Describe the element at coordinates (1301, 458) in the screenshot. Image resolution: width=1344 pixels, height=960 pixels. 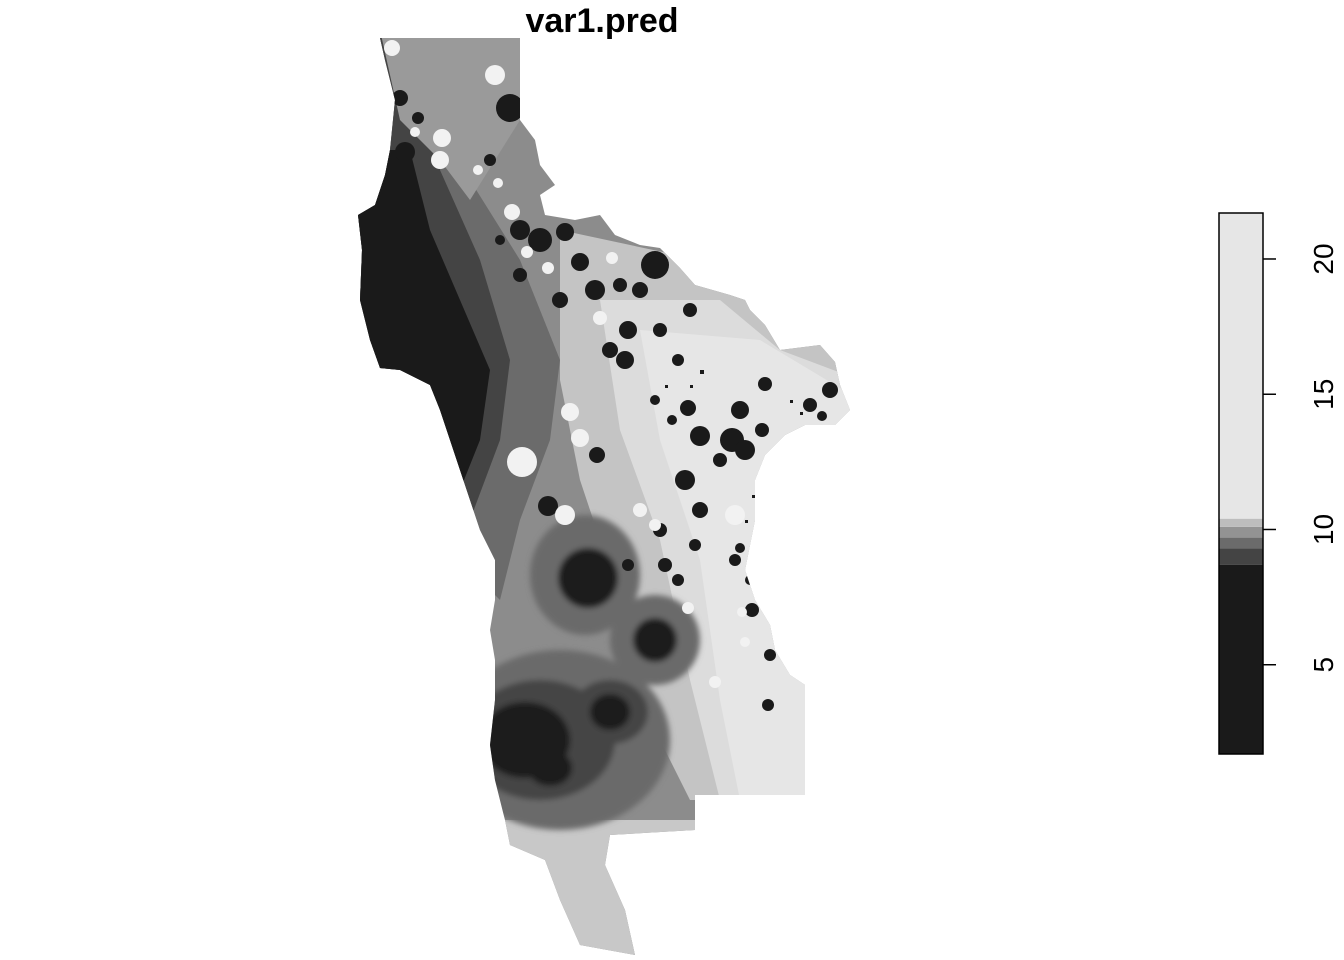
I see `legend-ticks: 5 10 15 20` at that location.